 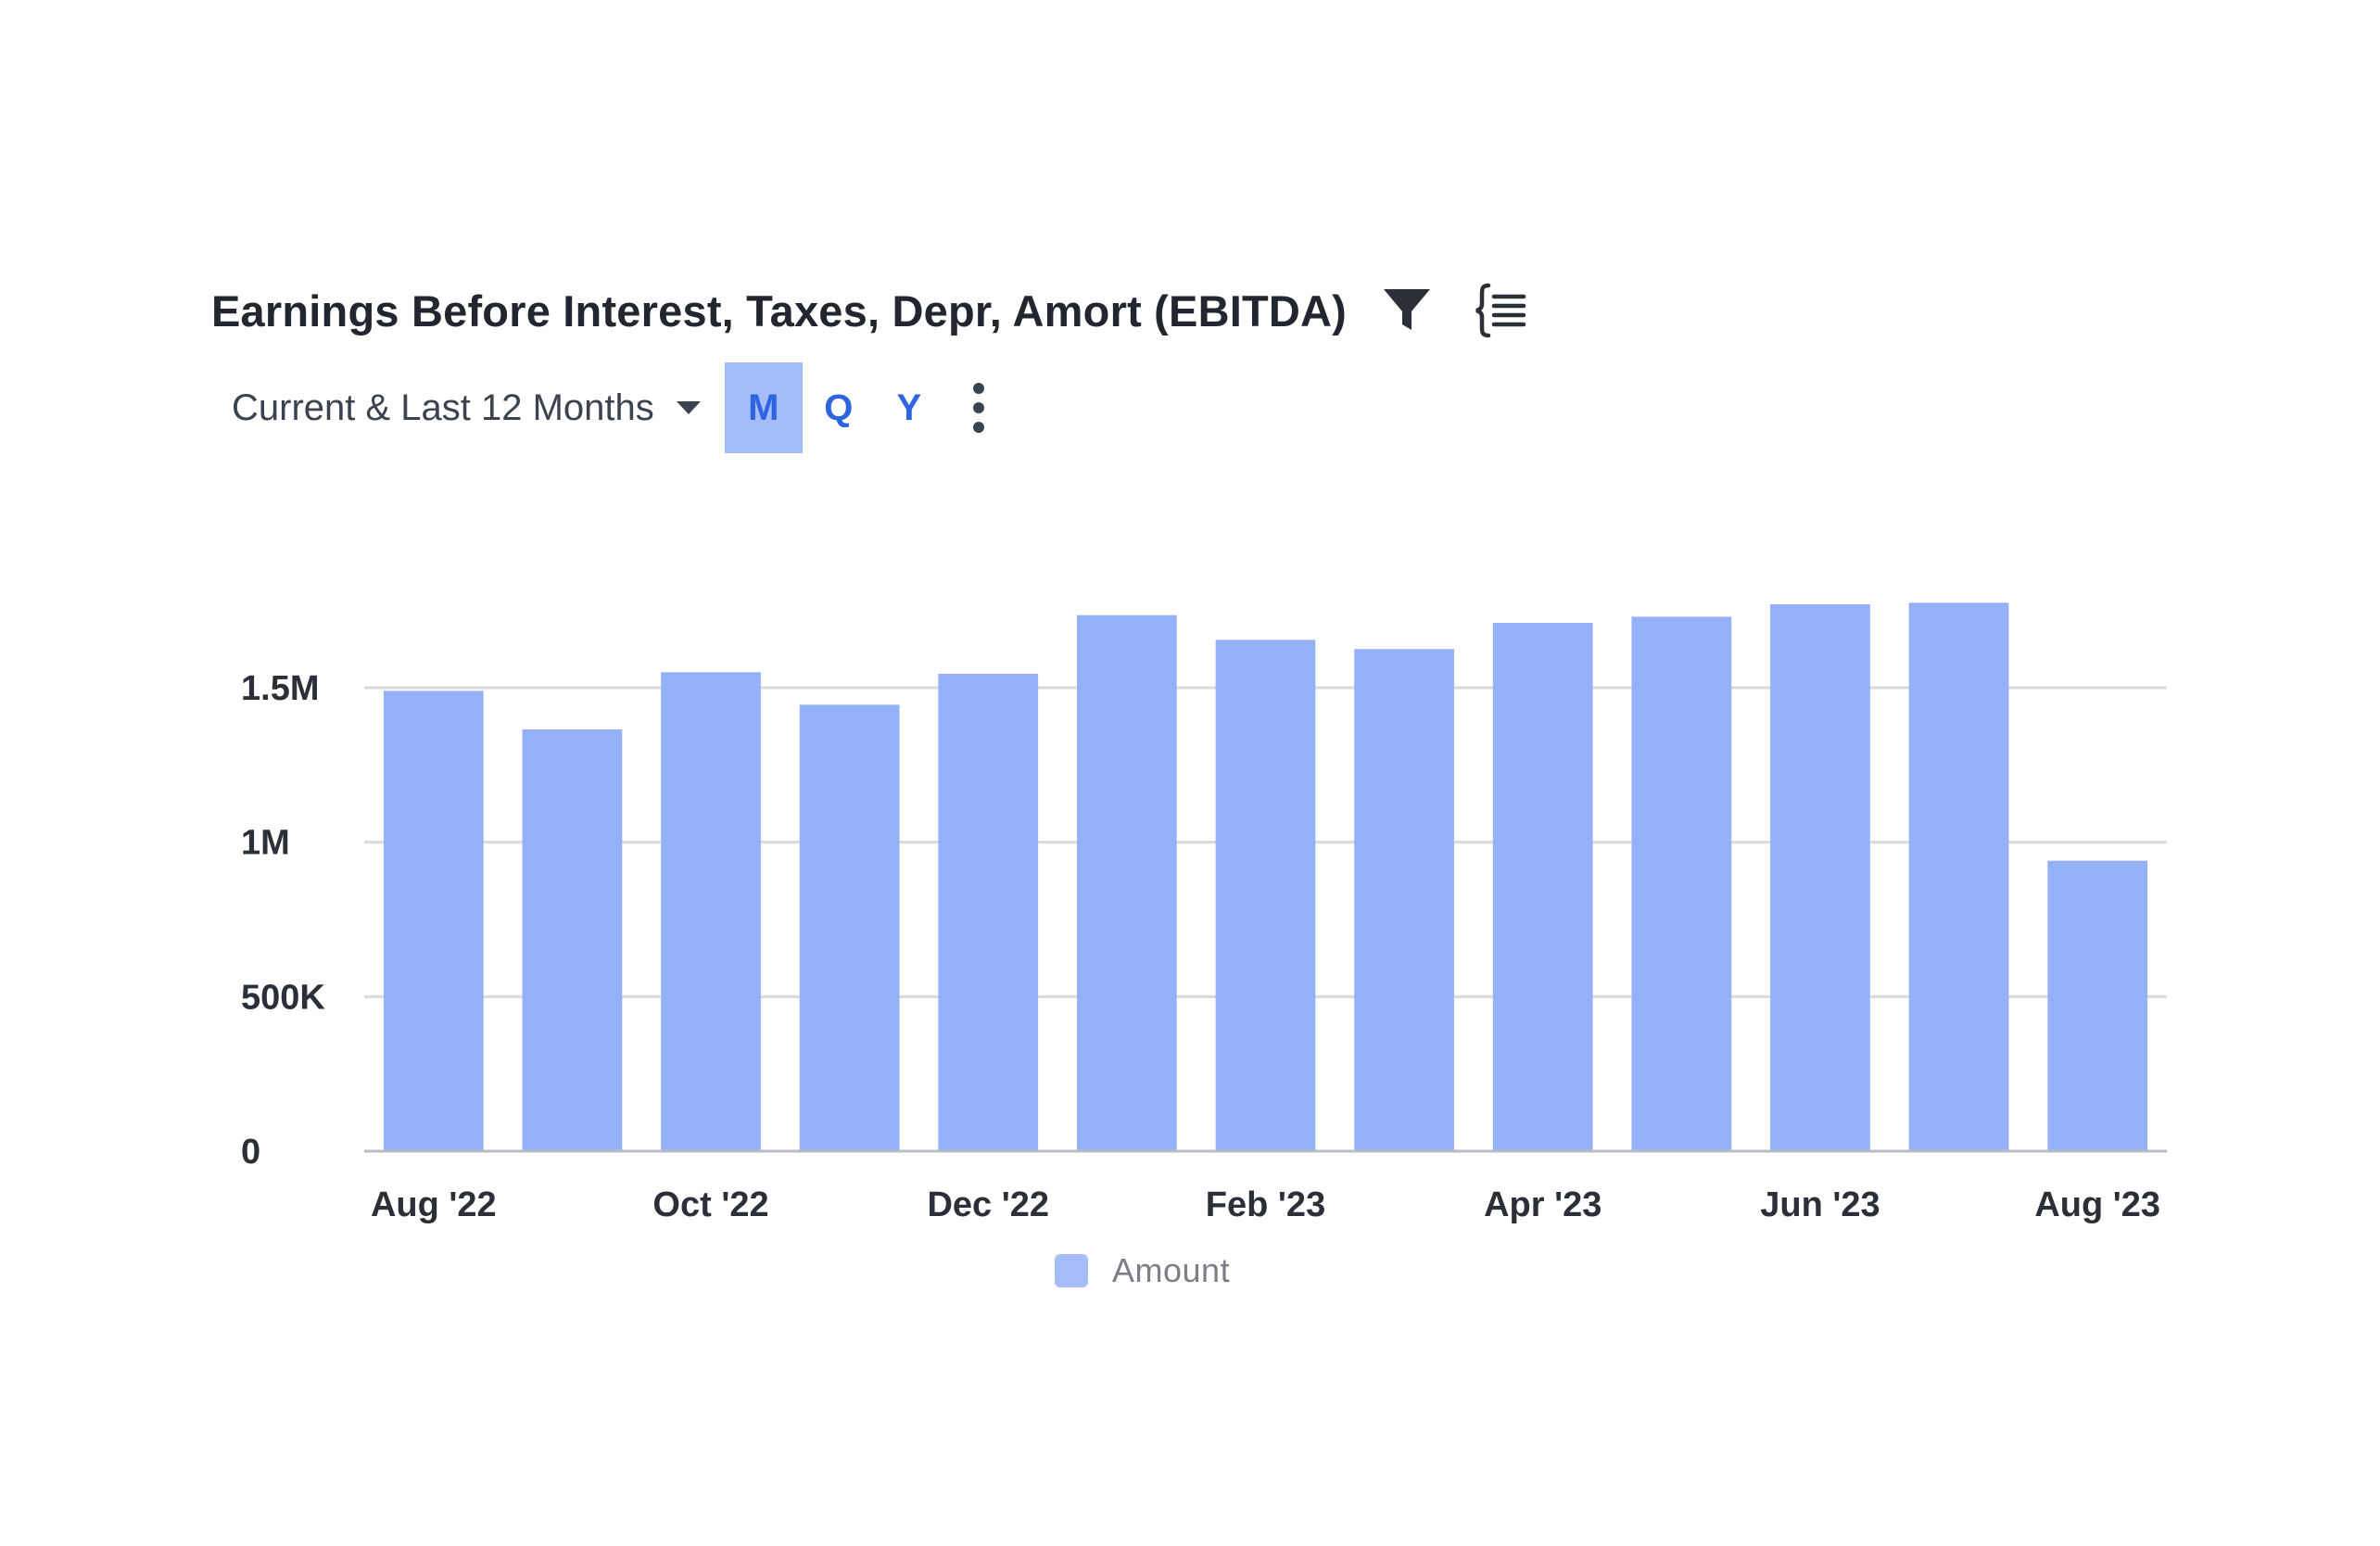 What do you see at coordinates (434, 1204) in the screenshot?
I see `x-tick-label: Aug '22` at bounding box center [434, 1204].